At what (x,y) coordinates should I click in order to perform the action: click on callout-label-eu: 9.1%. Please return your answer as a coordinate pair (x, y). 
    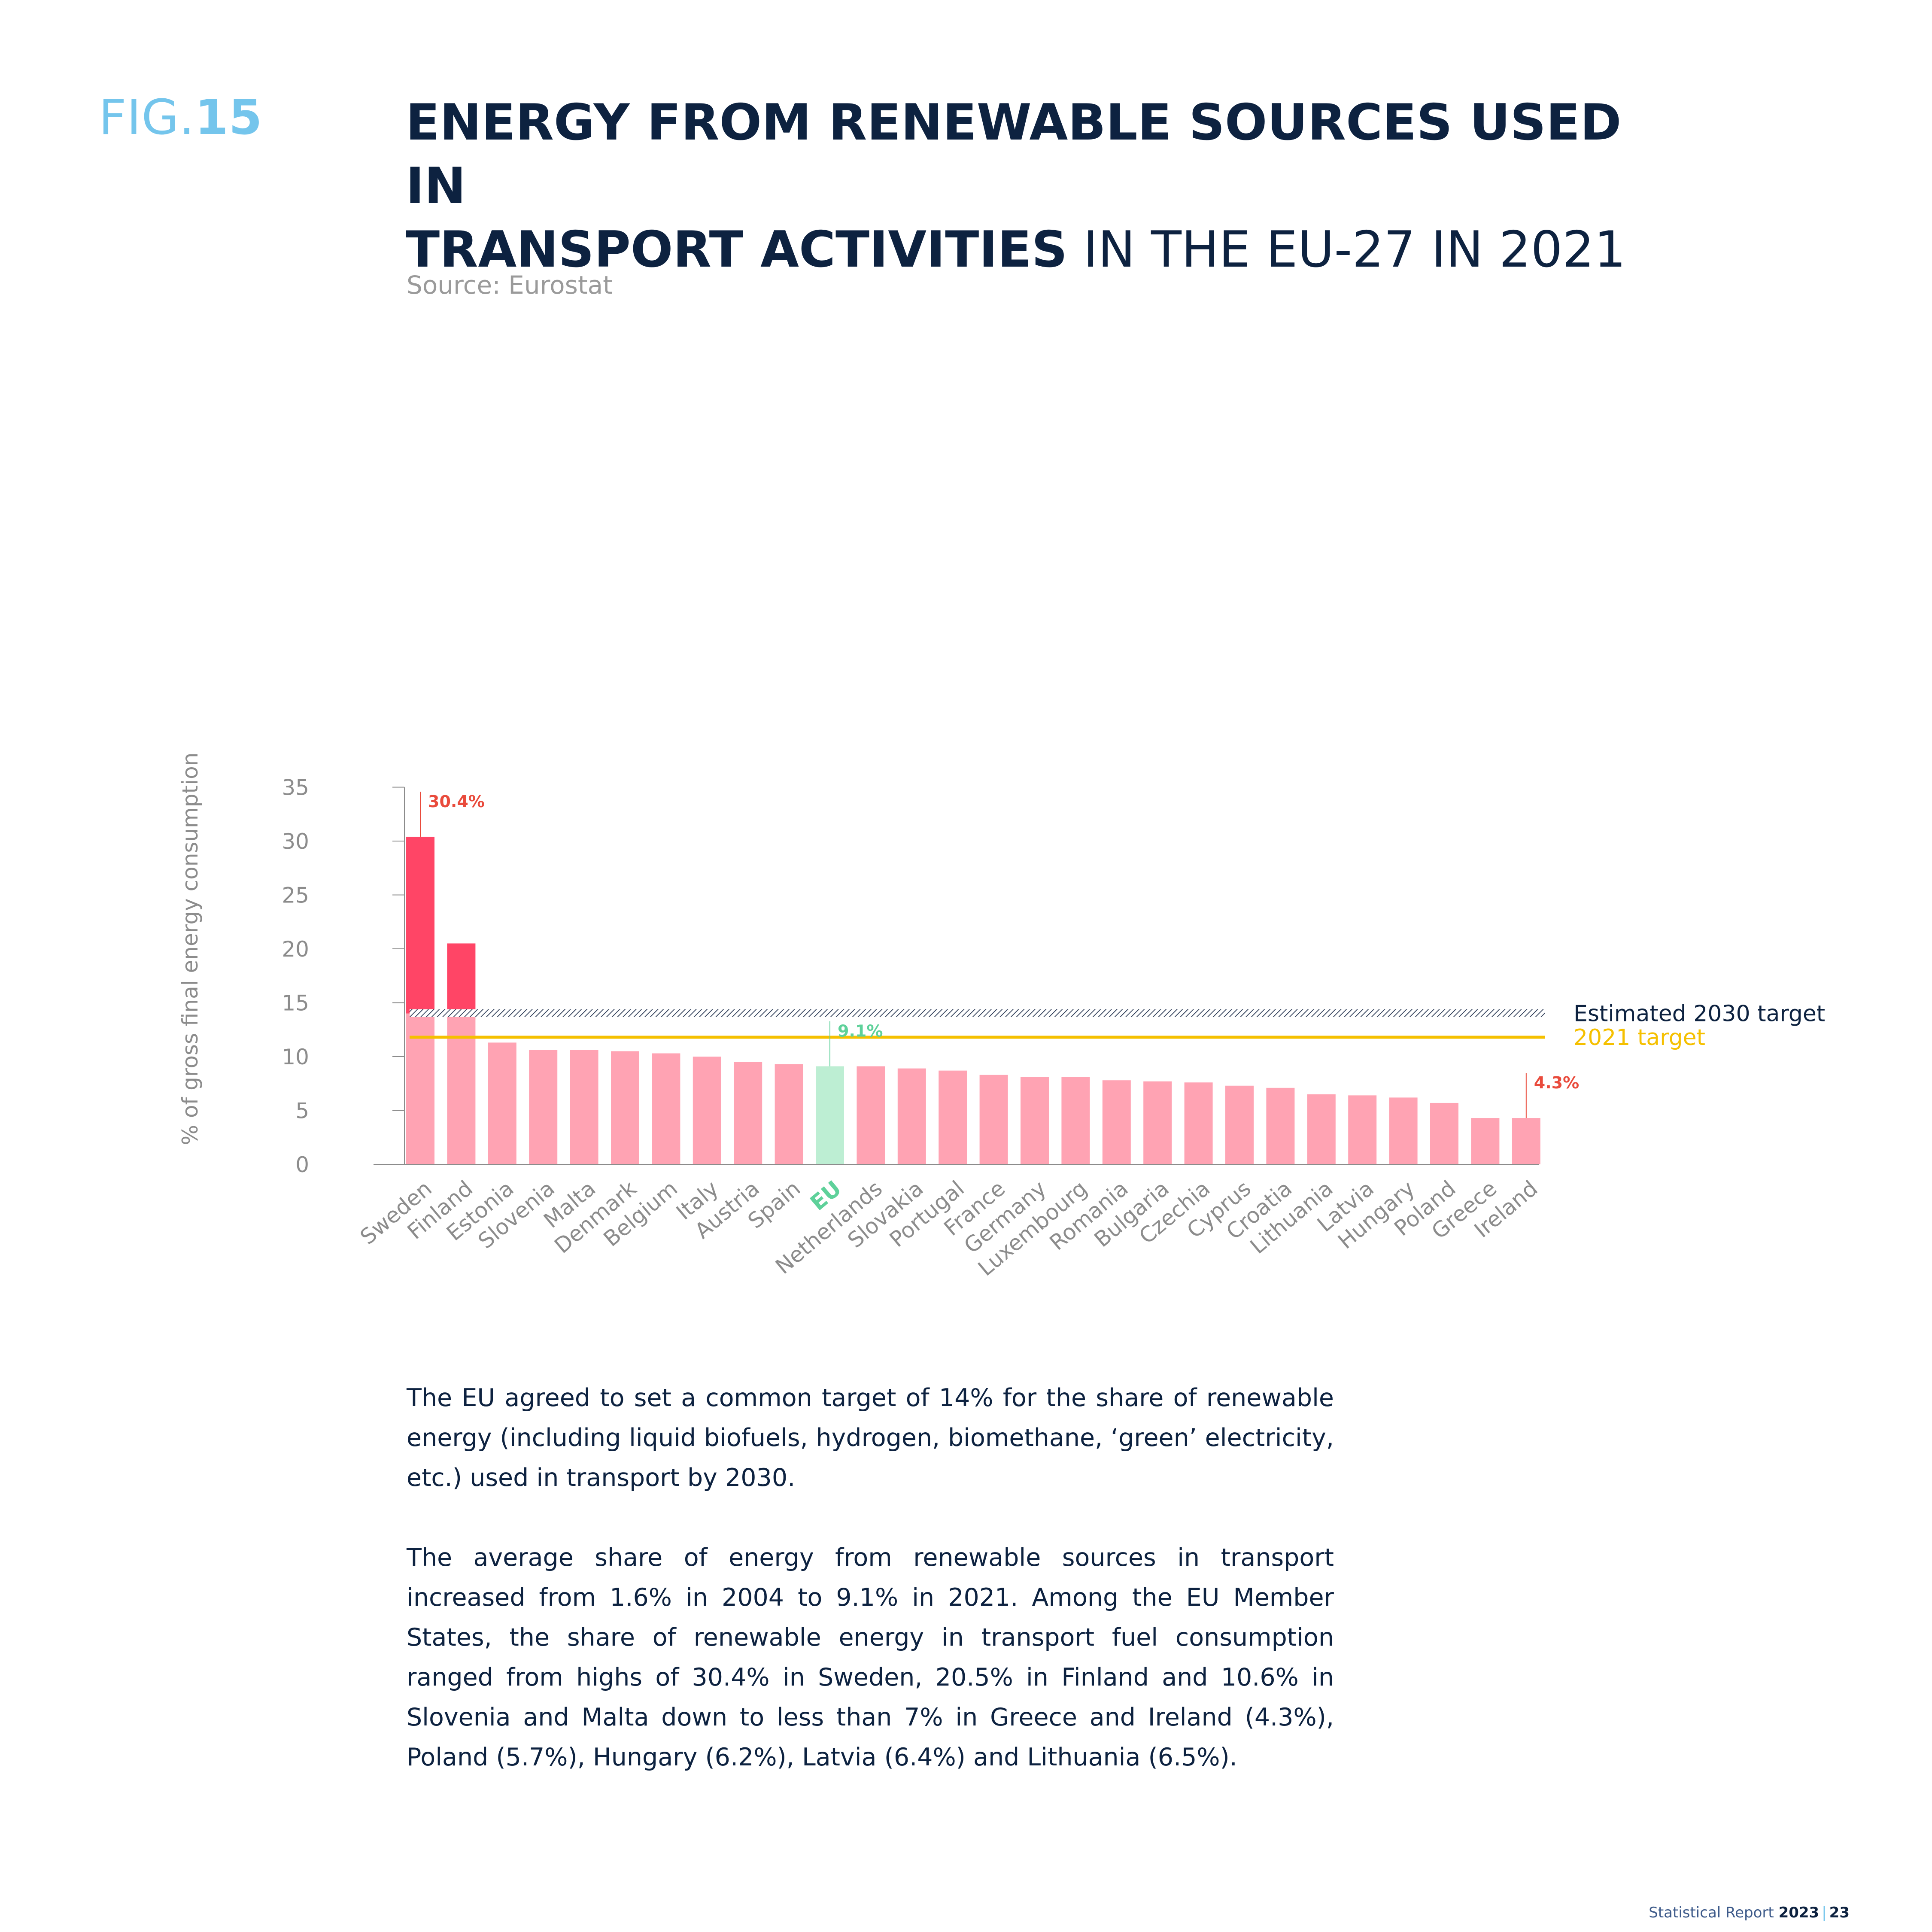
    Looking at the image, I should click on (861, 1031).